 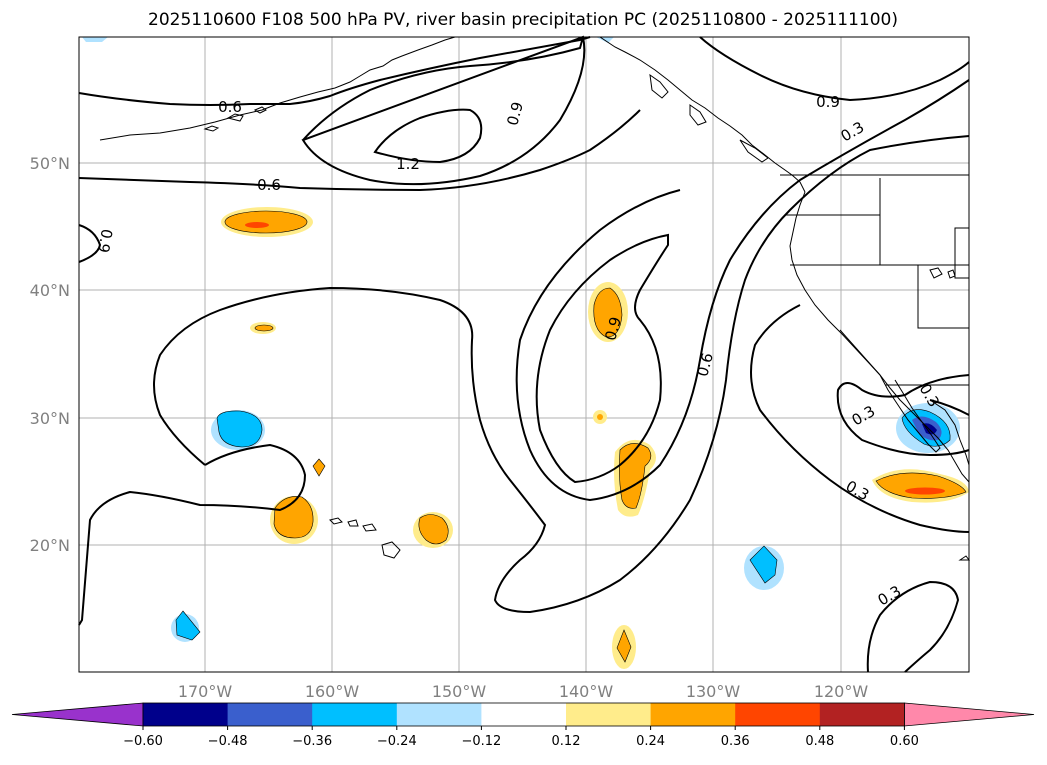 I want to click on anomaly-orange-165w-45n-core, so click(x=266, y=222).